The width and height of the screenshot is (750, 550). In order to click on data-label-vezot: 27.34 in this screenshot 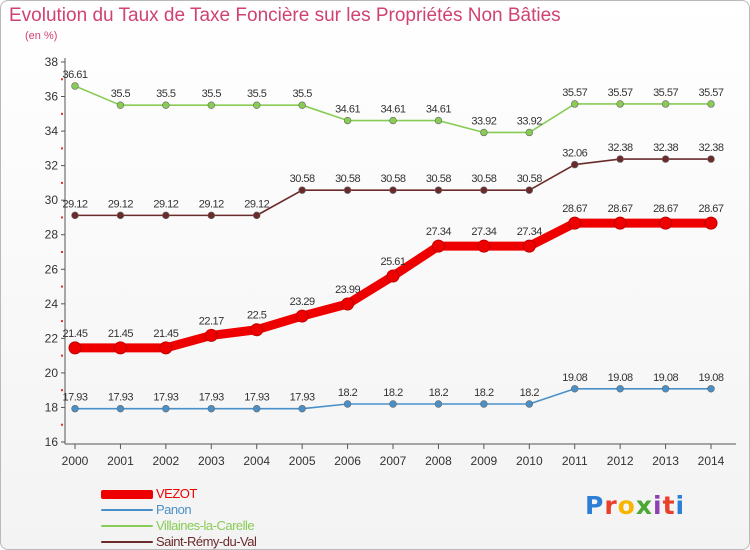, I will do `click(438, 232)`.